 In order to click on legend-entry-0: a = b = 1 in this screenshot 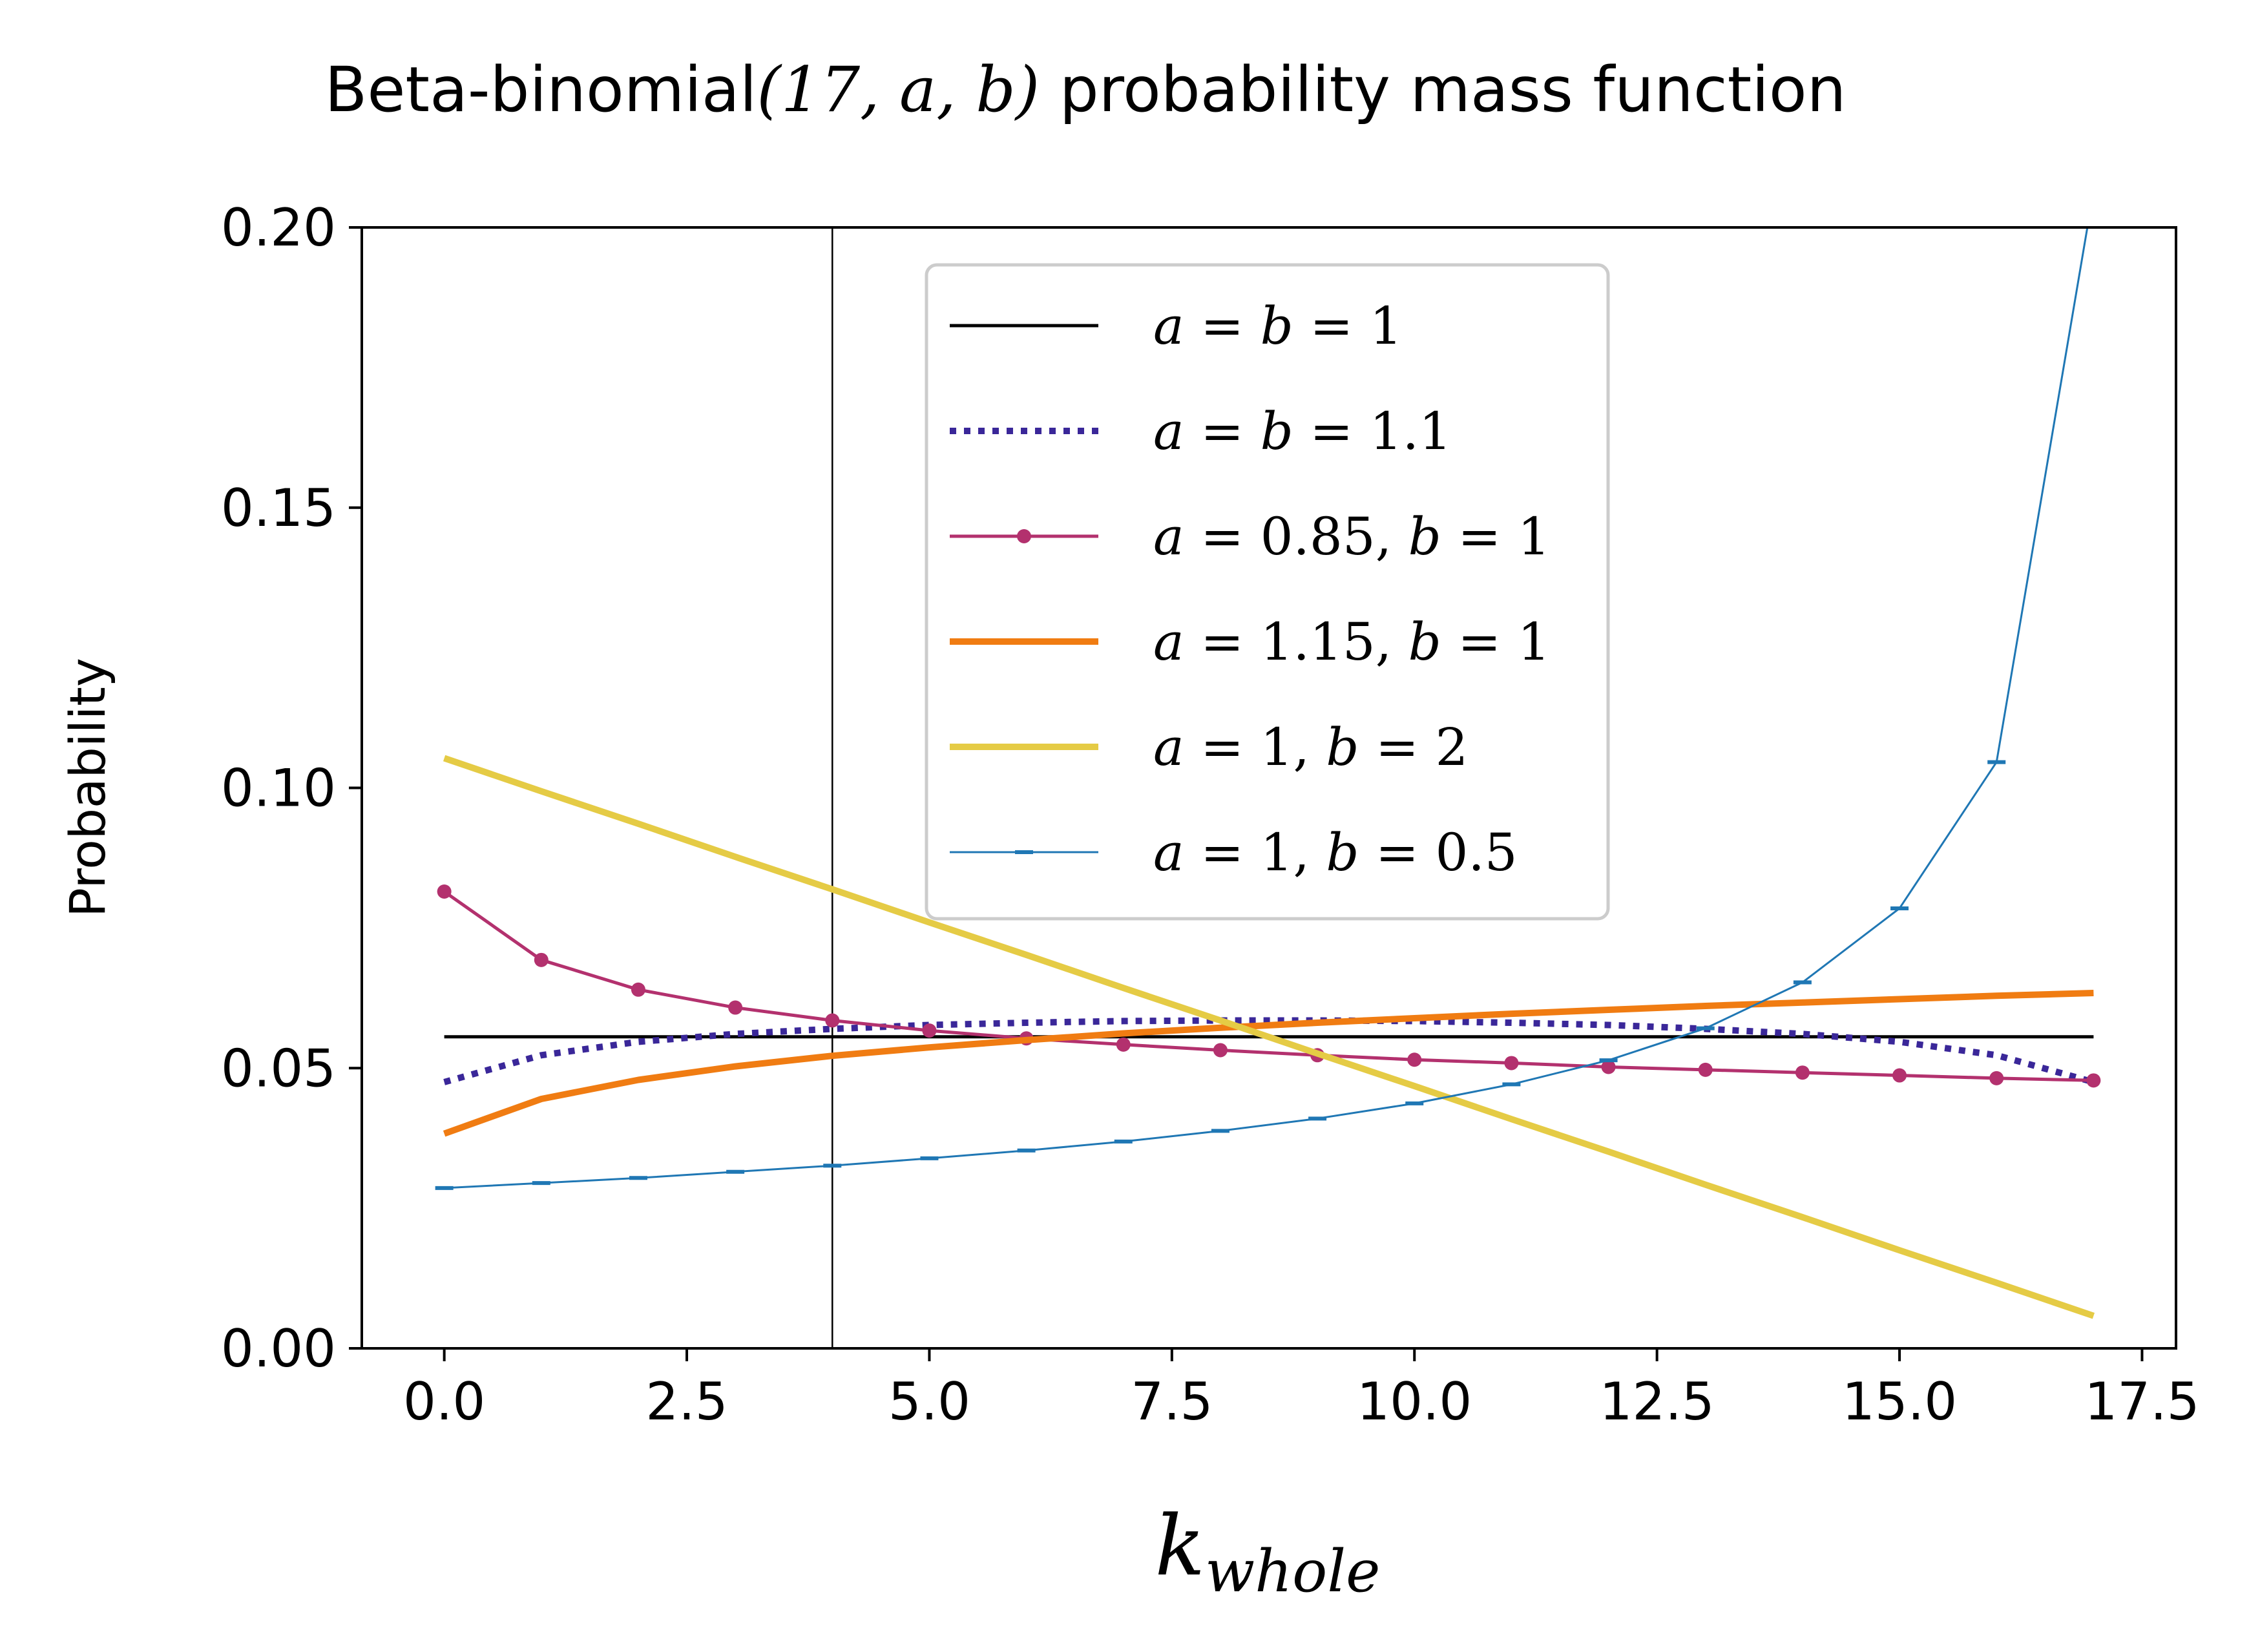, I will do `click(1176, 326)`.